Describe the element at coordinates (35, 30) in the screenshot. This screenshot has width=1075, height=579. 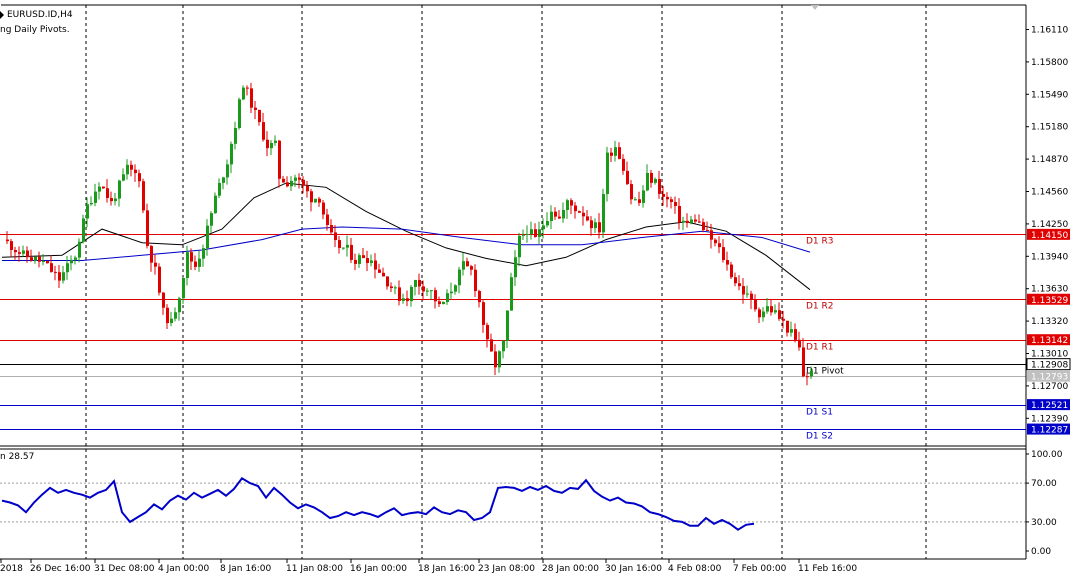
I see `indicator-title: ng Daily Pivots.` at that location.